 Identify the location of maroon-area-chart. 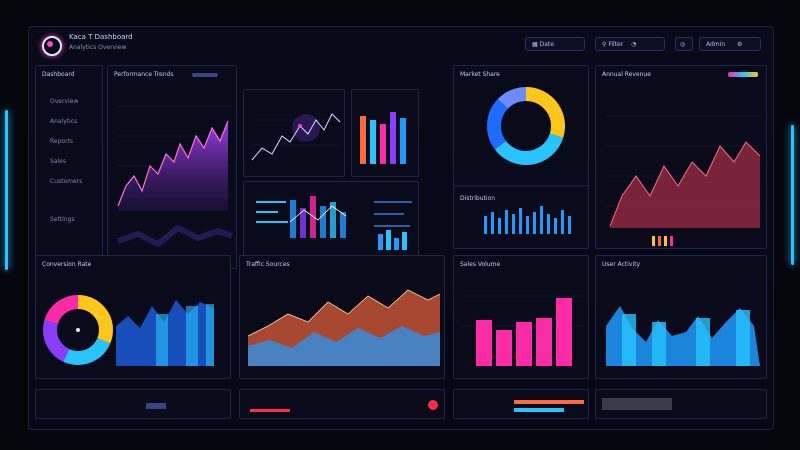
(684, 180).